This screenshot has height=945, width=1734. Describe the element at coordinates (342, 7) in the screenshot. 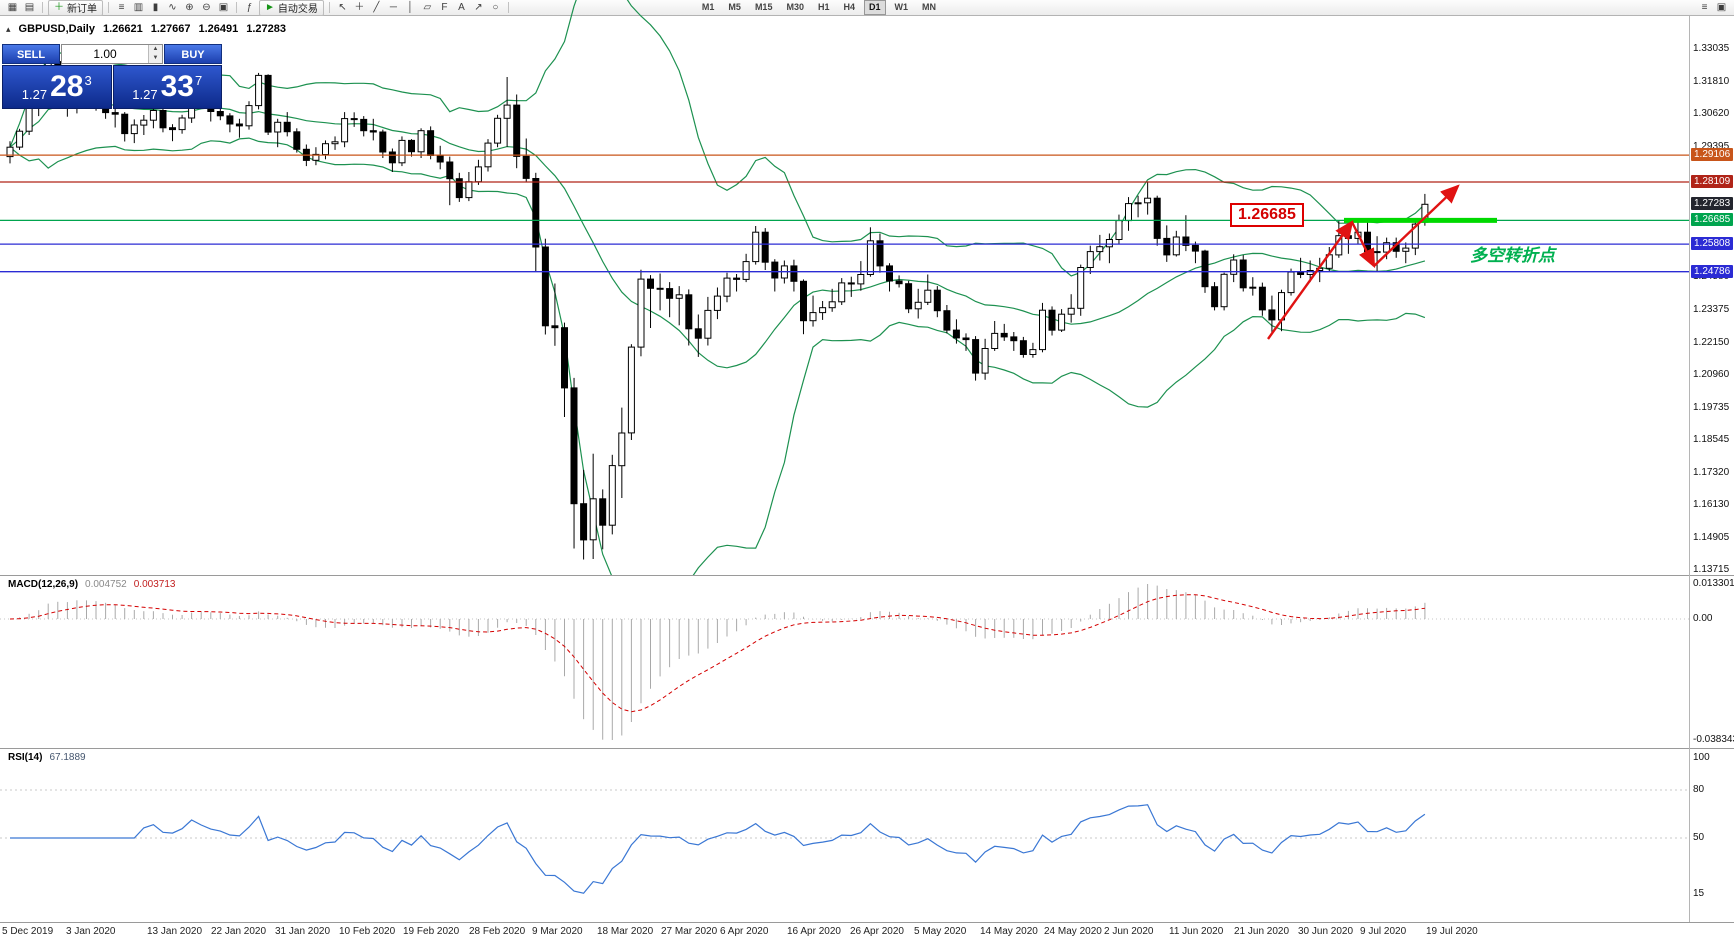

I see `cursor-icon: ↖` at that location.